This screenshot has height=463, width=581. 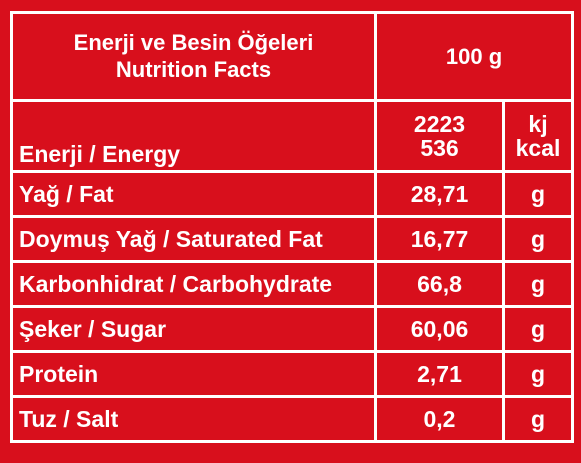 I want to click on table-row: Doymuş Yağ / Saturated Fat 16,77 g, so click(x=292, y=239).